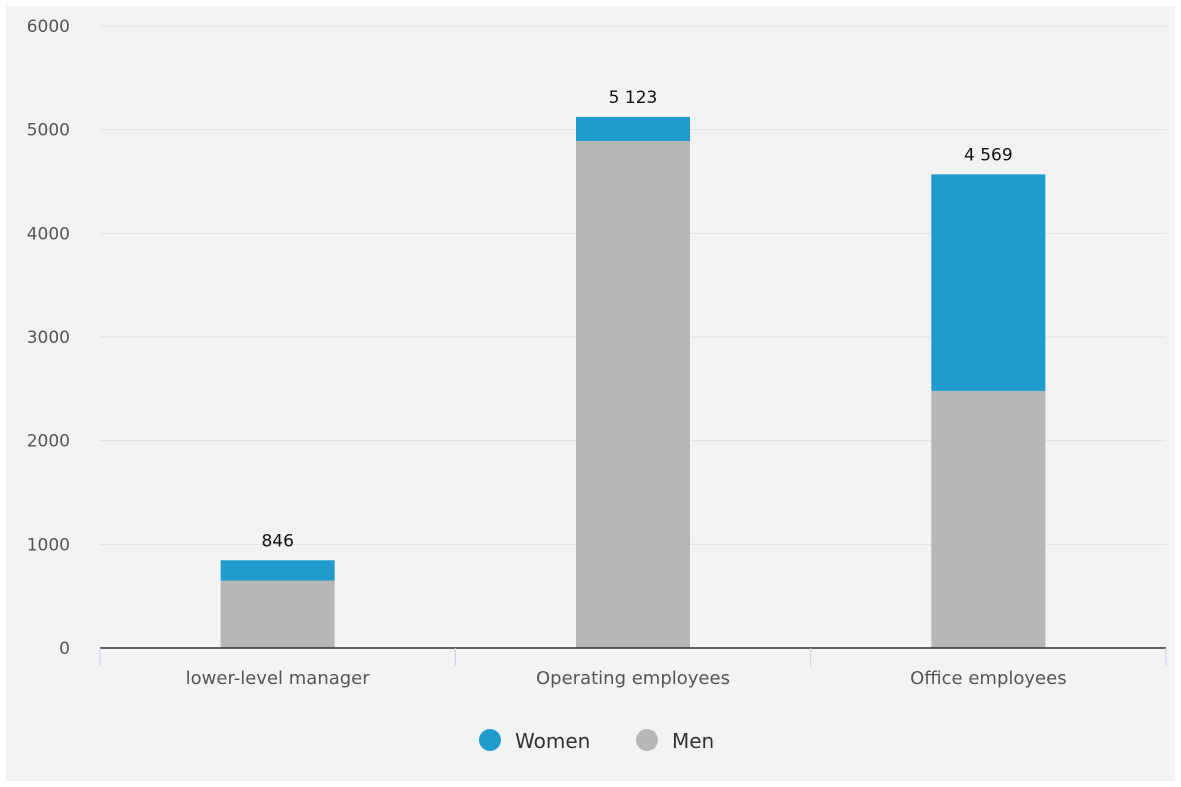 This screenshot has height=787, width=1181. Describe the element at coordinates (693, 741) in the screenshot. I see `legend-label: Men` at that location.